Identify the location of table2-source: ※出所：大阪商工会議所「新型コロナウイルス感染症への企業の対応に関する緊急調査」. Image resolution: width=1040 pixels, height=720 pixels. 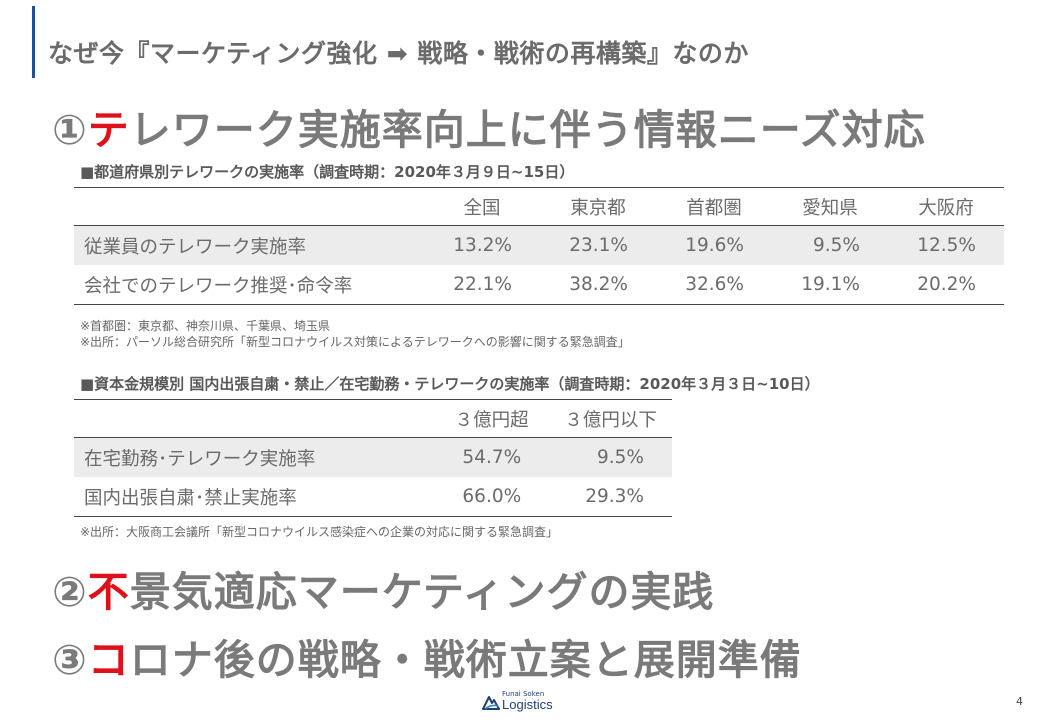
(319, 532).